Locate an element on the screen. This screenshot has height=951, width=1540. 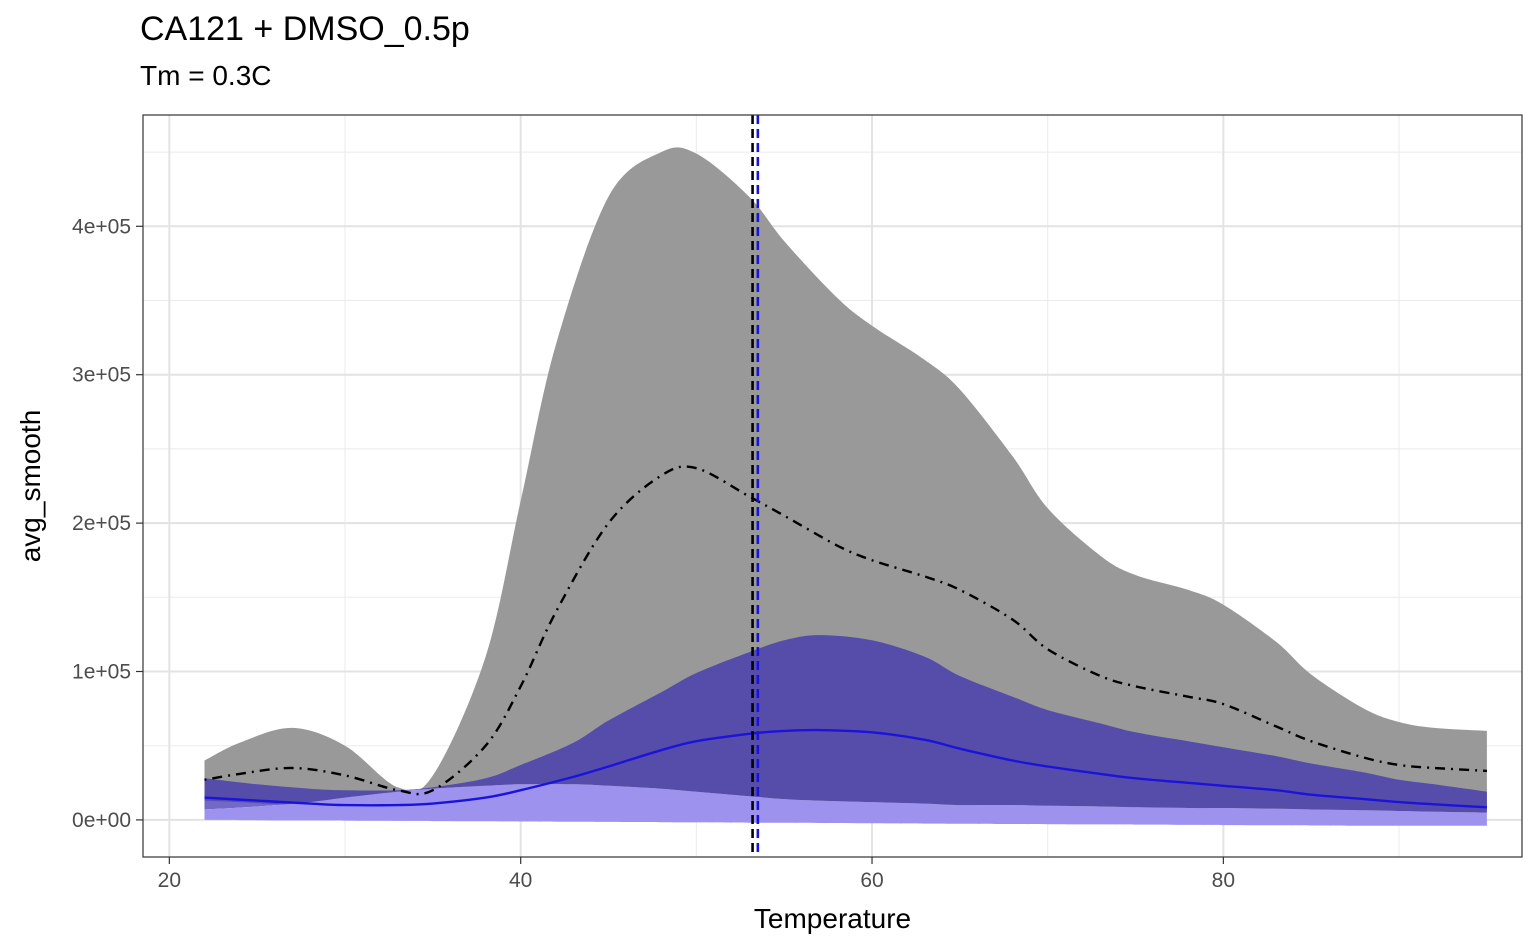
y-tick-label: 4e+05 is located at coordinates (101, 226).